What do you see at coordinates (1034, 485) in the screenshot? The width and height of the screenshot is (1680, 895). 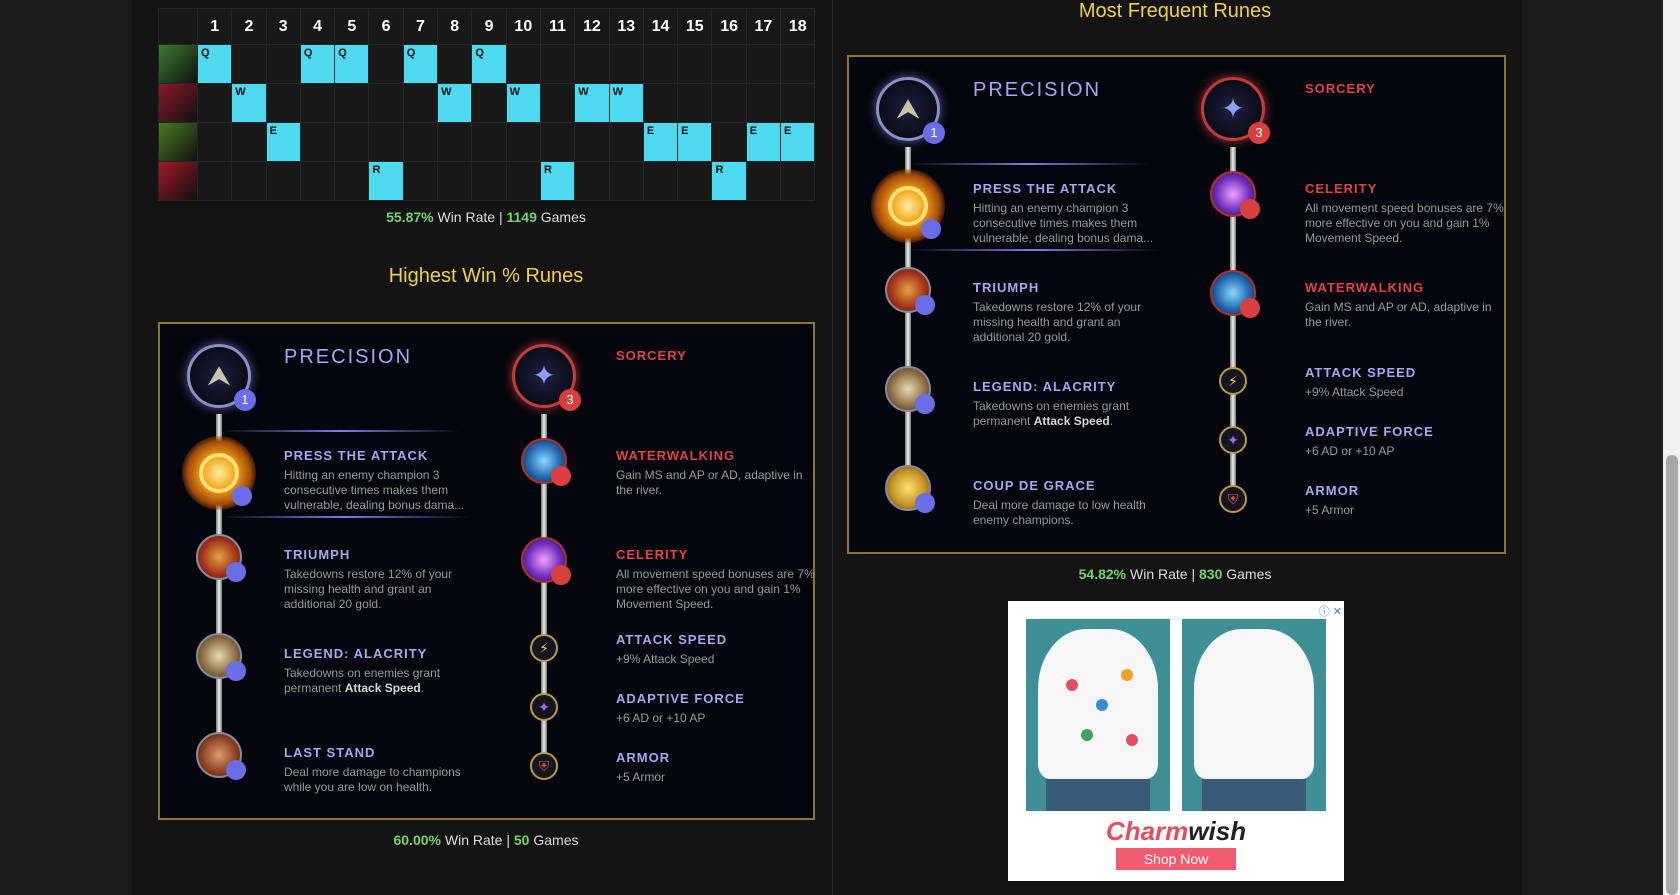 I see `primary-rune-name: COUP DE GRACE` at bounding box center [1034, 485].